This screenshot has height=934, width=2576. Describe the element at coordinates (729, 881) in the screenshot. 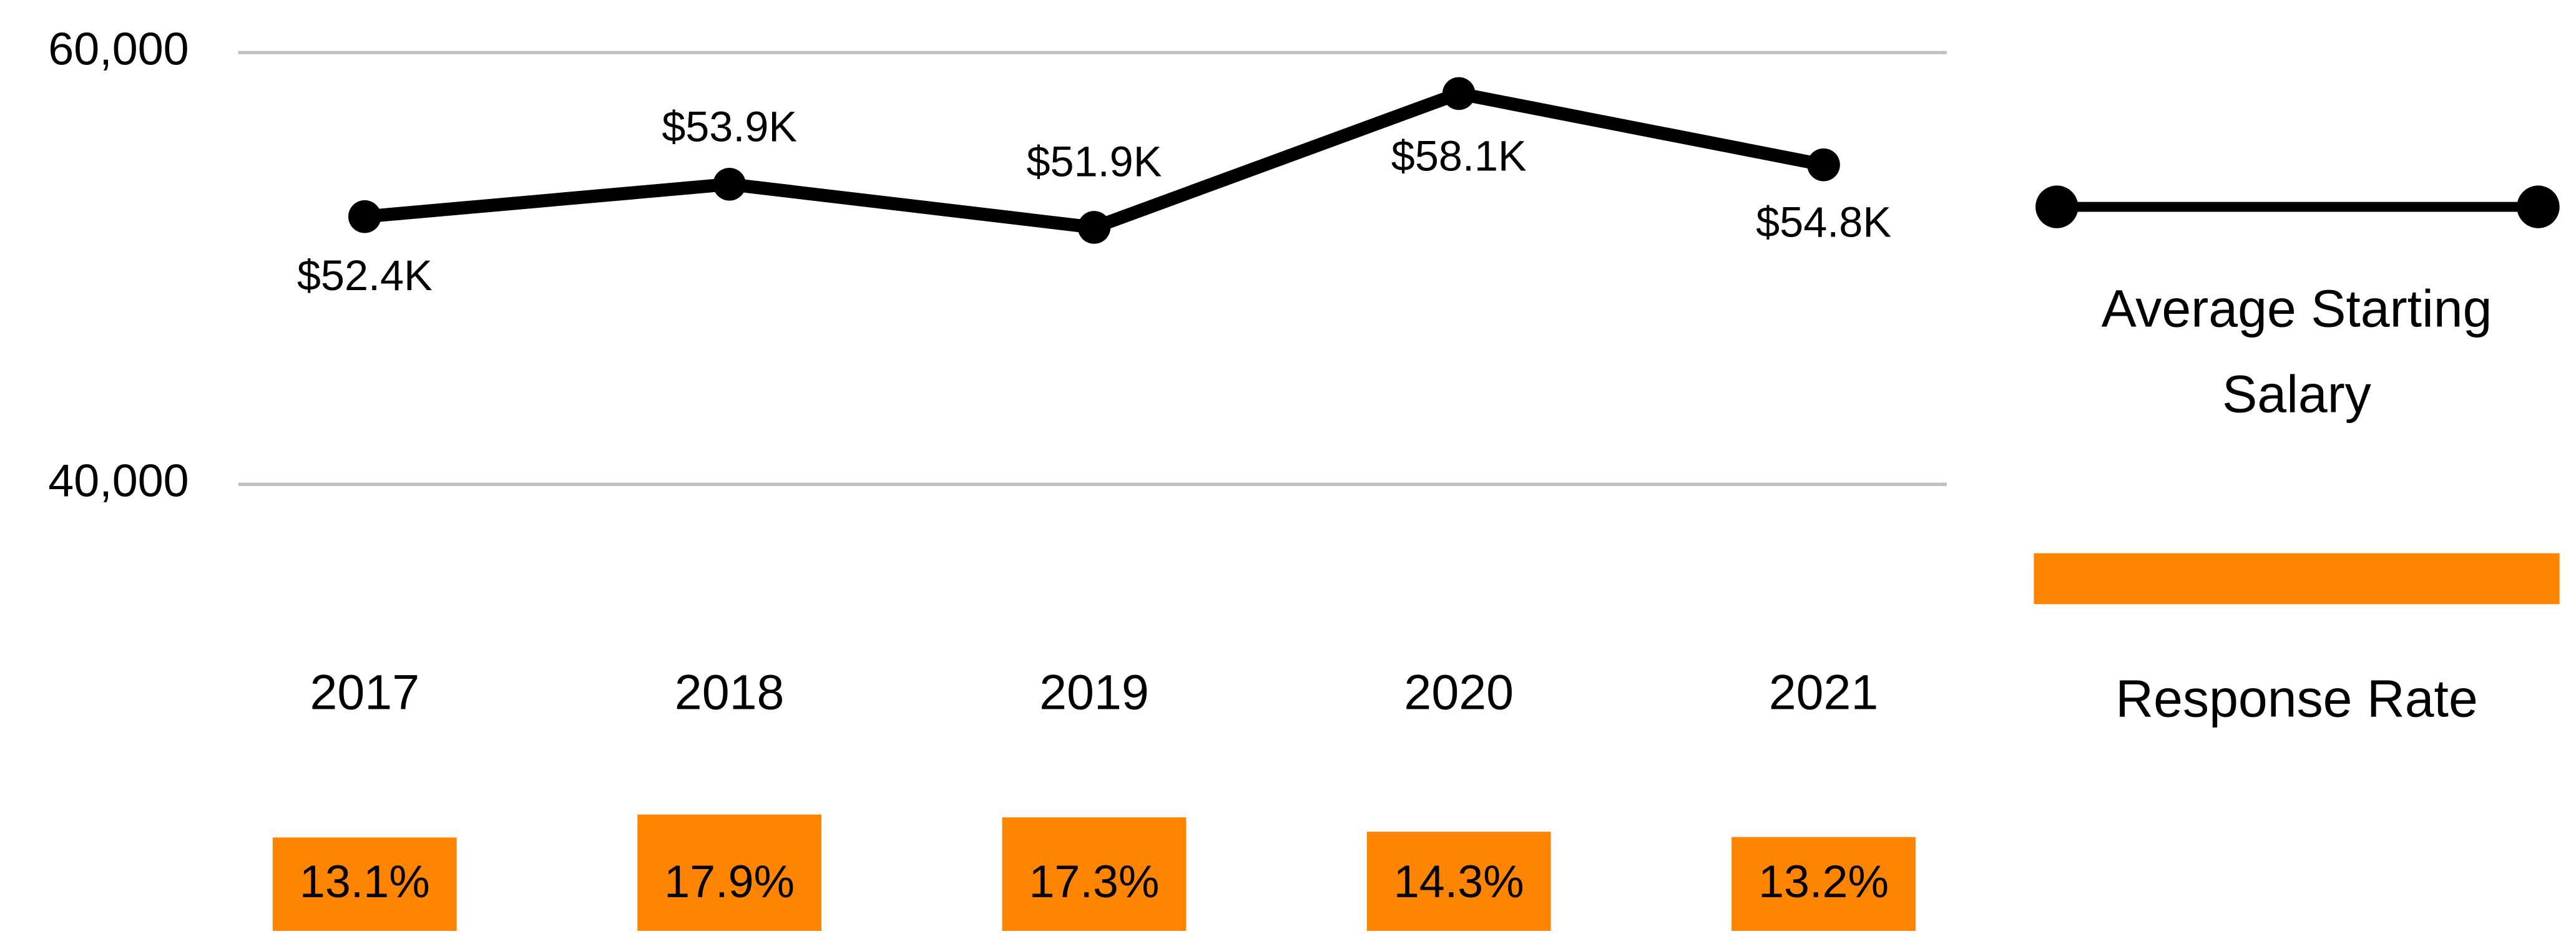

I see `bar-label: 17.9%` at that location.